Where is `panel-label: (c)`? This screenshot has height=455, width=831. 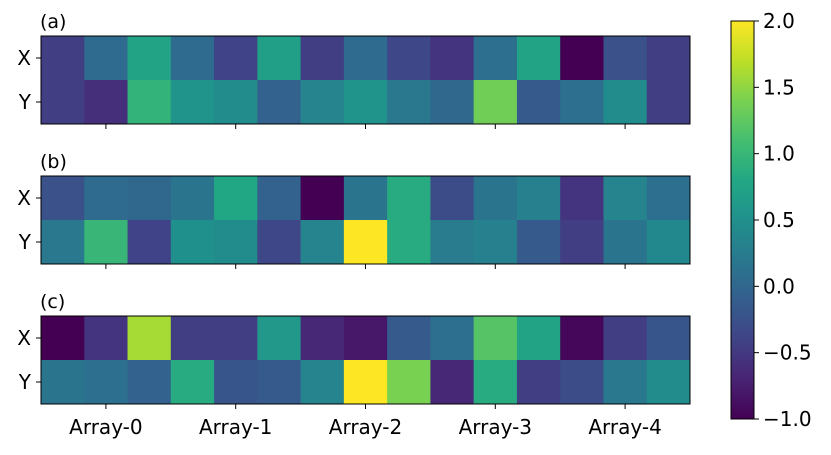 panel-label: (c) is located at coordinates (52, 302).